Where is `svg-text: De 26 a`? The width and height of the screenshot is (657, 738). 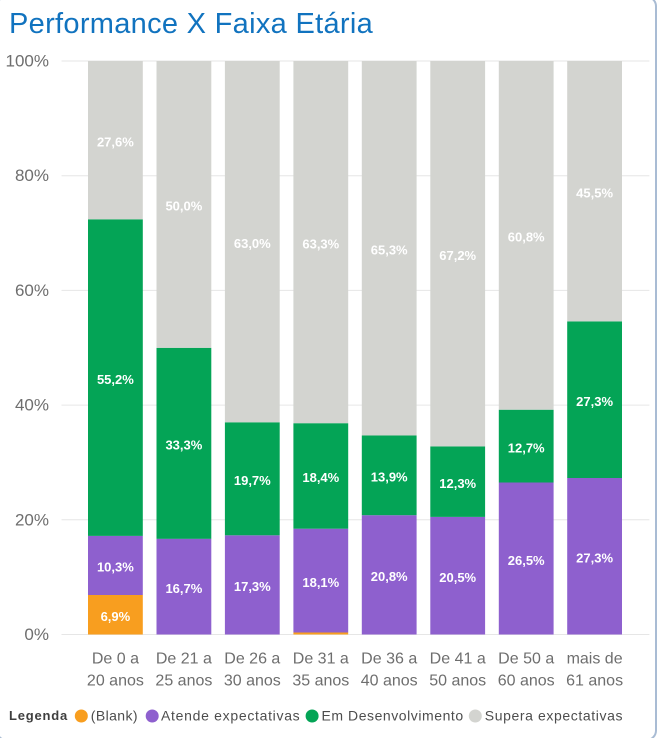 svg-text: De 26 a is located at coordinates (252, 659).